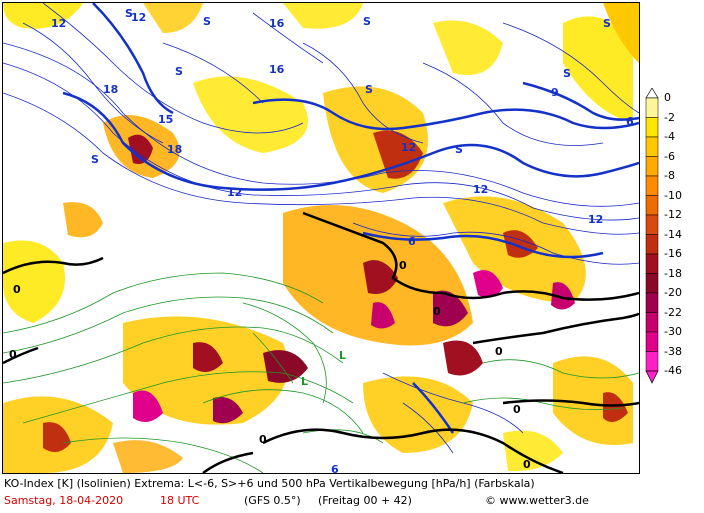  I want to click on legend-label: 0, so click(667, 97).